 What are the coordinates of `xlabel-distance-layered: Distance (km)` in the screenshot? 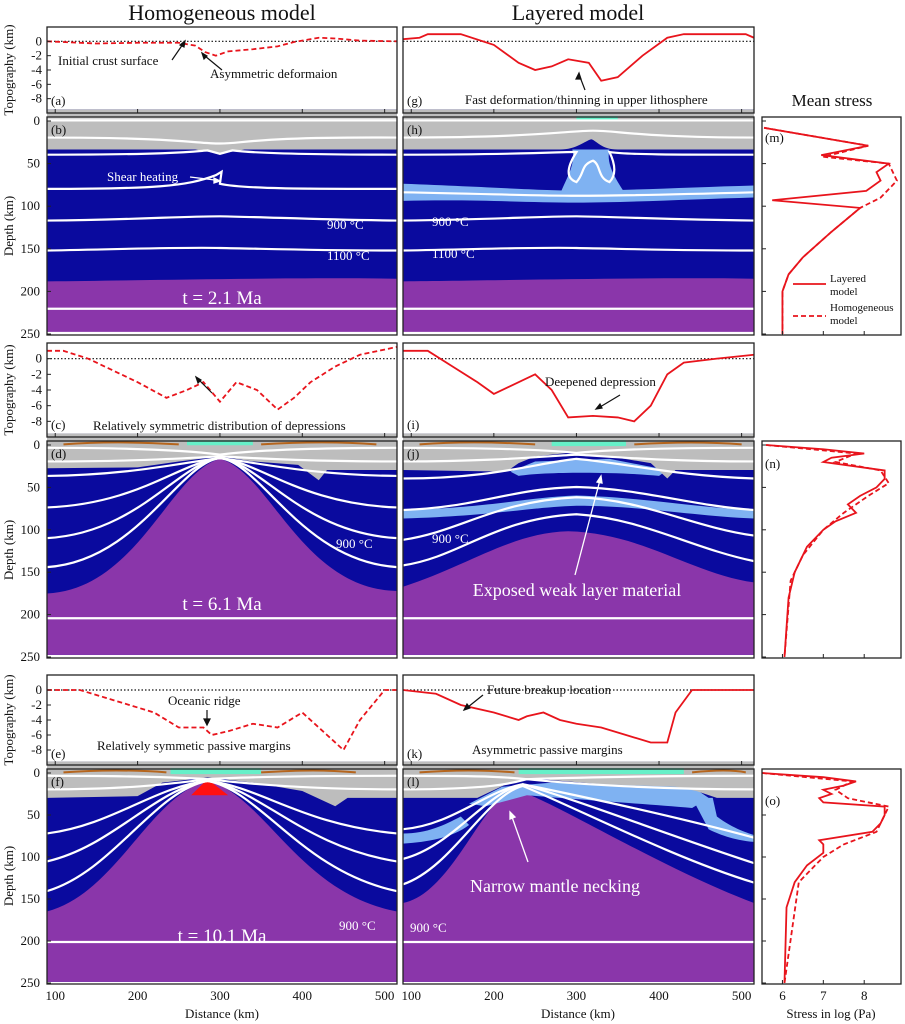 It's located at (578, 1013).